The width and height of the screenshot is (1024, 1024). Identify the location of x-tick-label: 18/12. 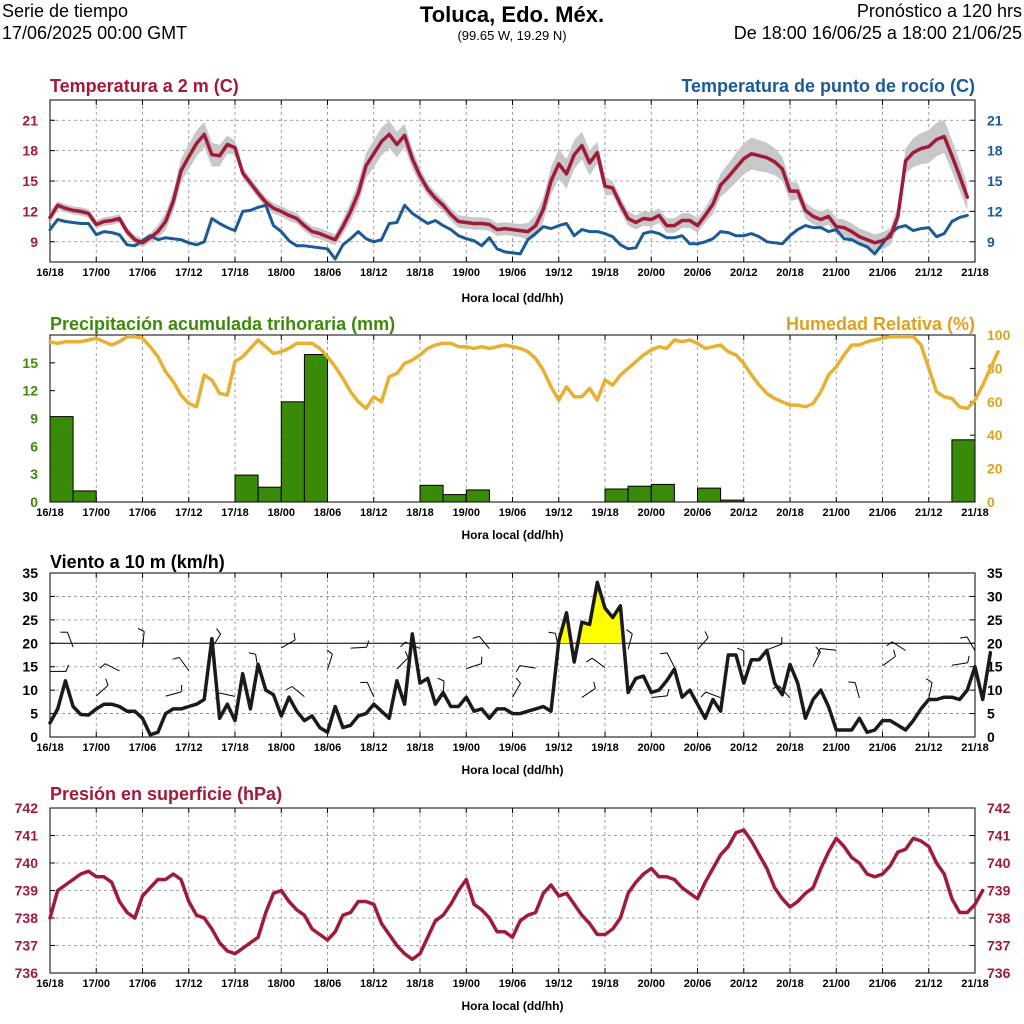
(374, 748).